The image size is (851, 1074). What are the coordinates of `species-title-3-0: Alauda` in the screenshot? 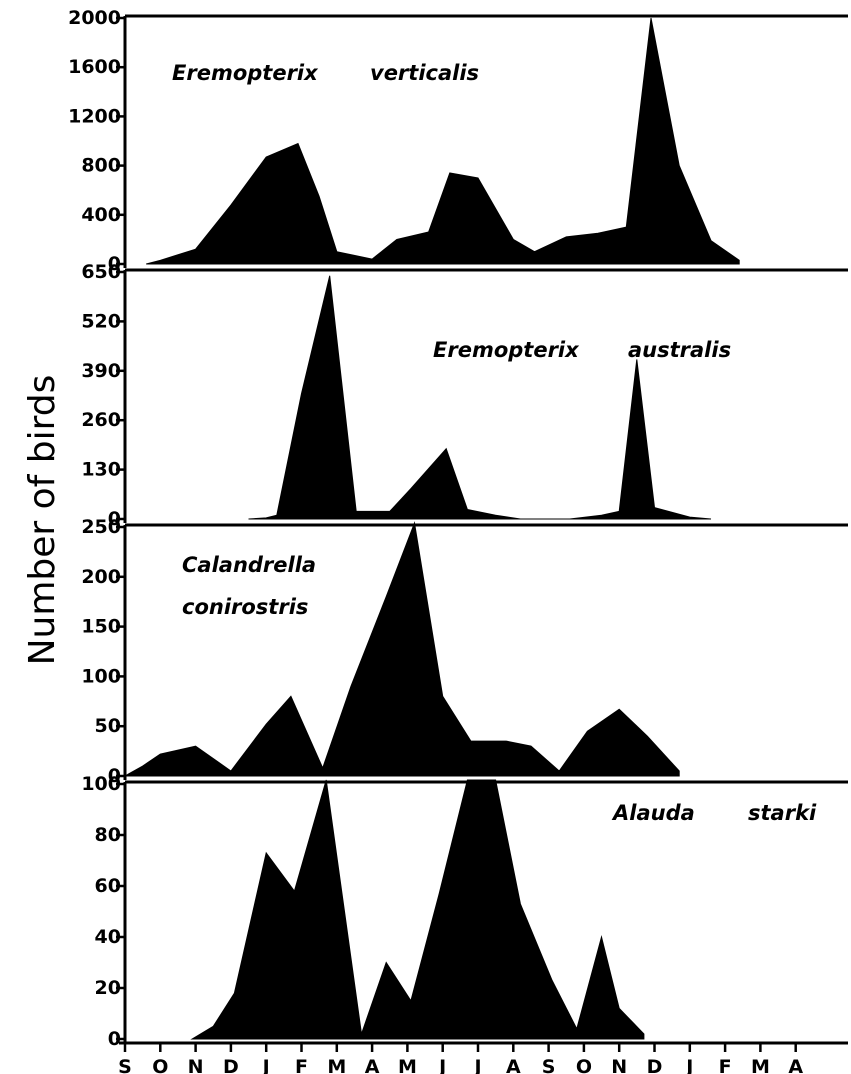 It's located at (653, 813).